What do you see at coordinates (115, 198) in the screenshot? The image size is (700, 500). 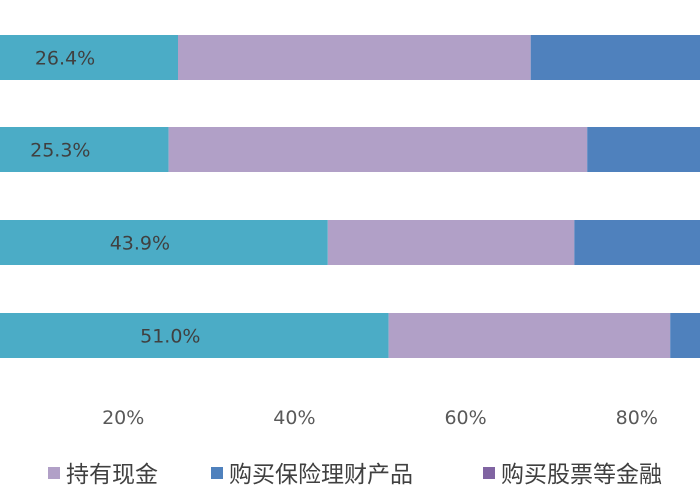 I see `value-labels-layer: 26.4% 25.3% 43.9% 51.0%` at bounding box center [115, 198].